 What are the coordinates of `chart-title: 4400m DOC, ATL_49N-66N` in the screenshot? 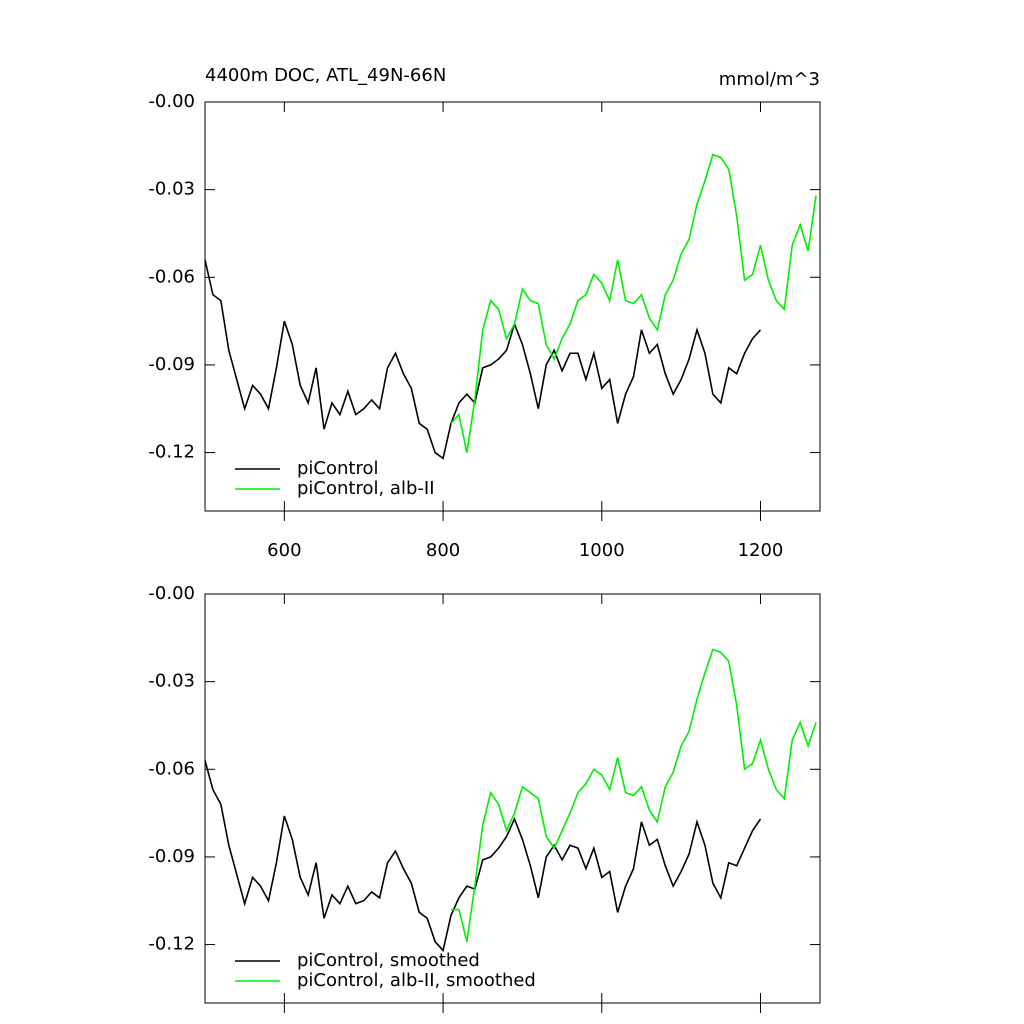 It's located at (325, 75).